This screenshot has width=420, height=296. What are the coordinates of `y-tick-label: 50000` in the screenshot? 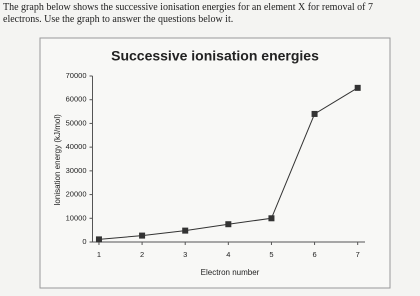 It's located at (76, 122).